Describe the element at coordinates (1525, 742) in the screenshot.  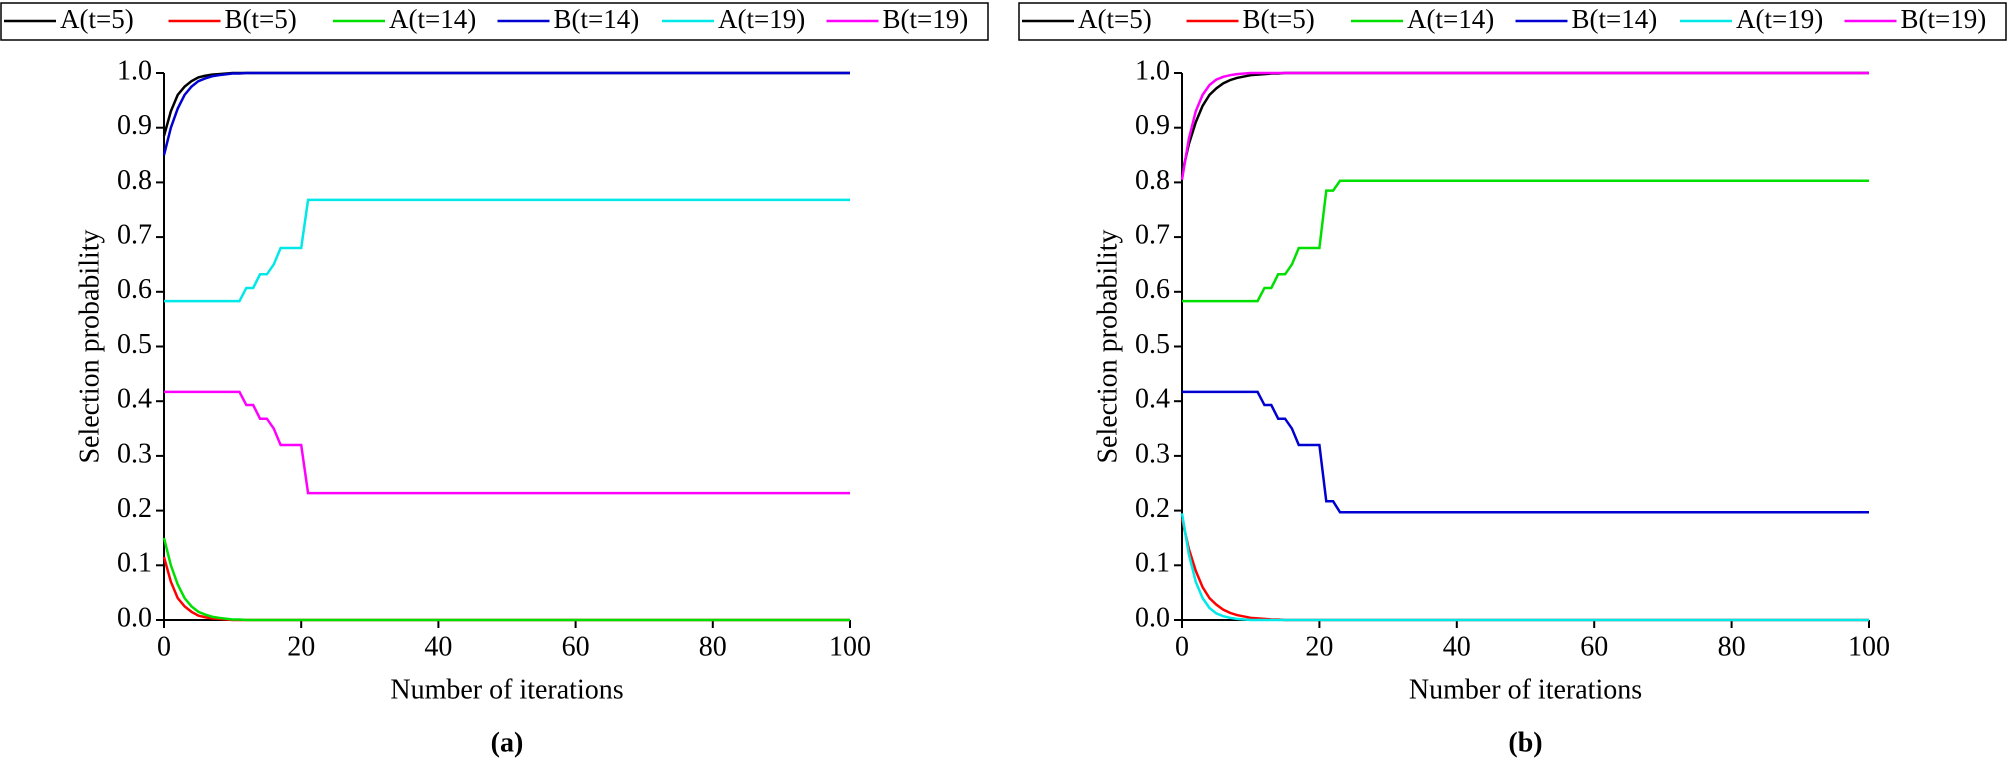
I see `caption: (b)` at that location.